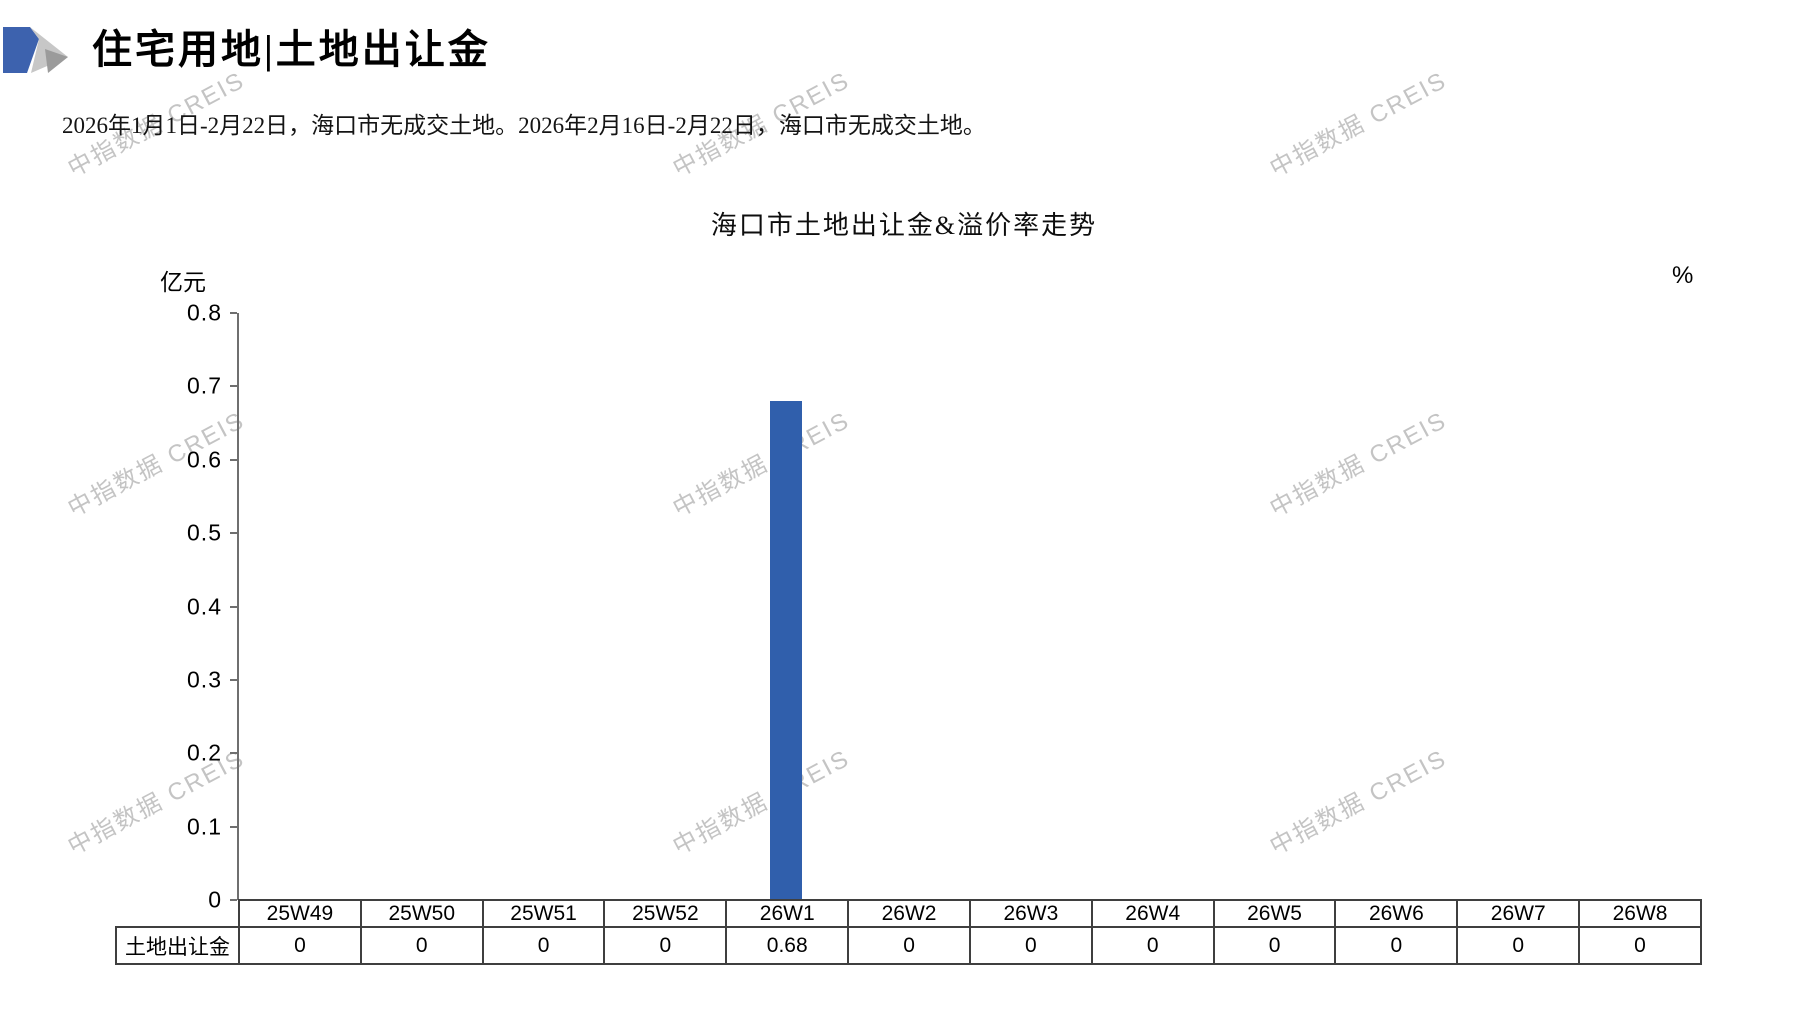 The height and width of the screenshot is (1010, 1797). I want to click on y-axis-tick-label: 0.6, so click(204, 459).